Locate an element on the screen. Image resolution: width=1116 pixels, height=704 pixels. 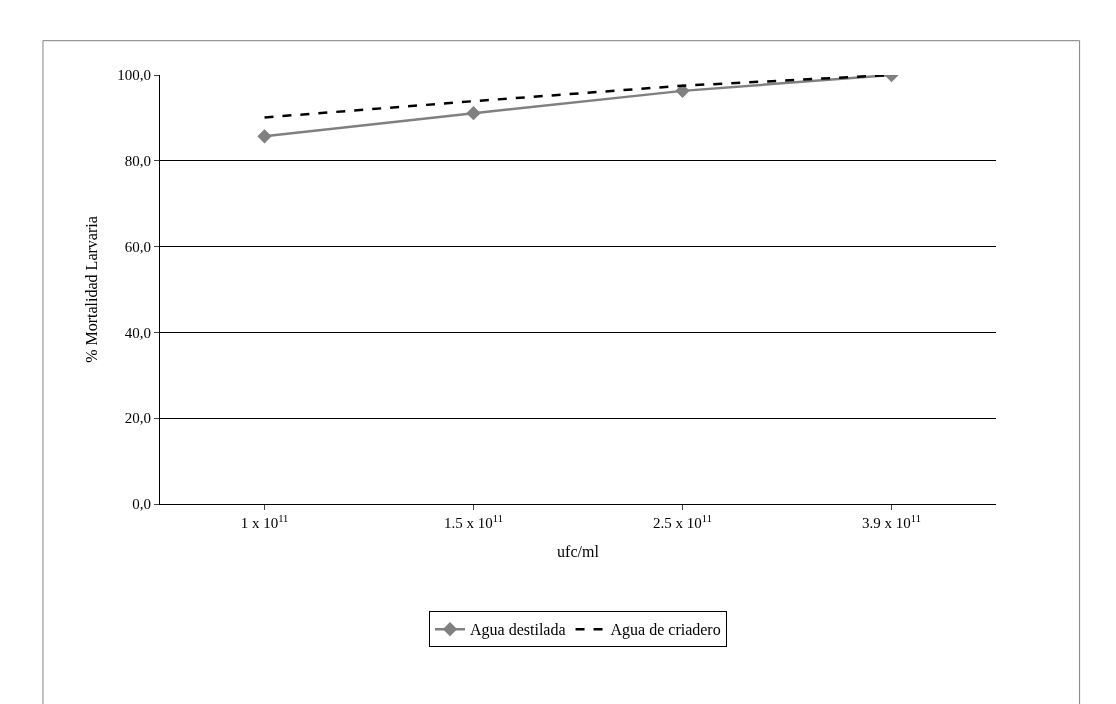
y-tick-label: 60,0 is located at coordinates (137, 246).